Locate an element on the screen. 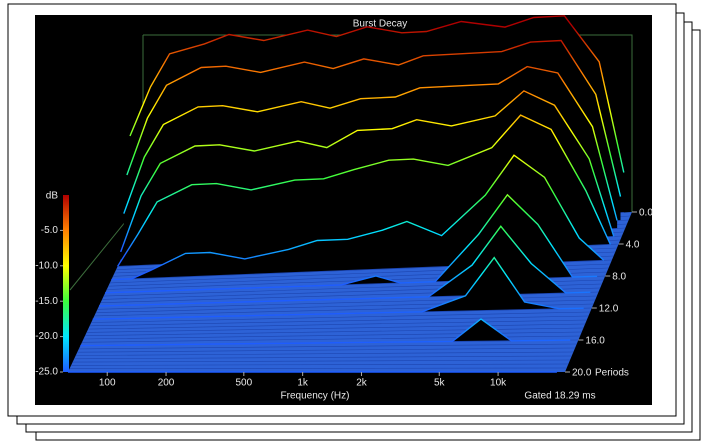  x-tick-label: 10k is located at coordinates (498, 383).